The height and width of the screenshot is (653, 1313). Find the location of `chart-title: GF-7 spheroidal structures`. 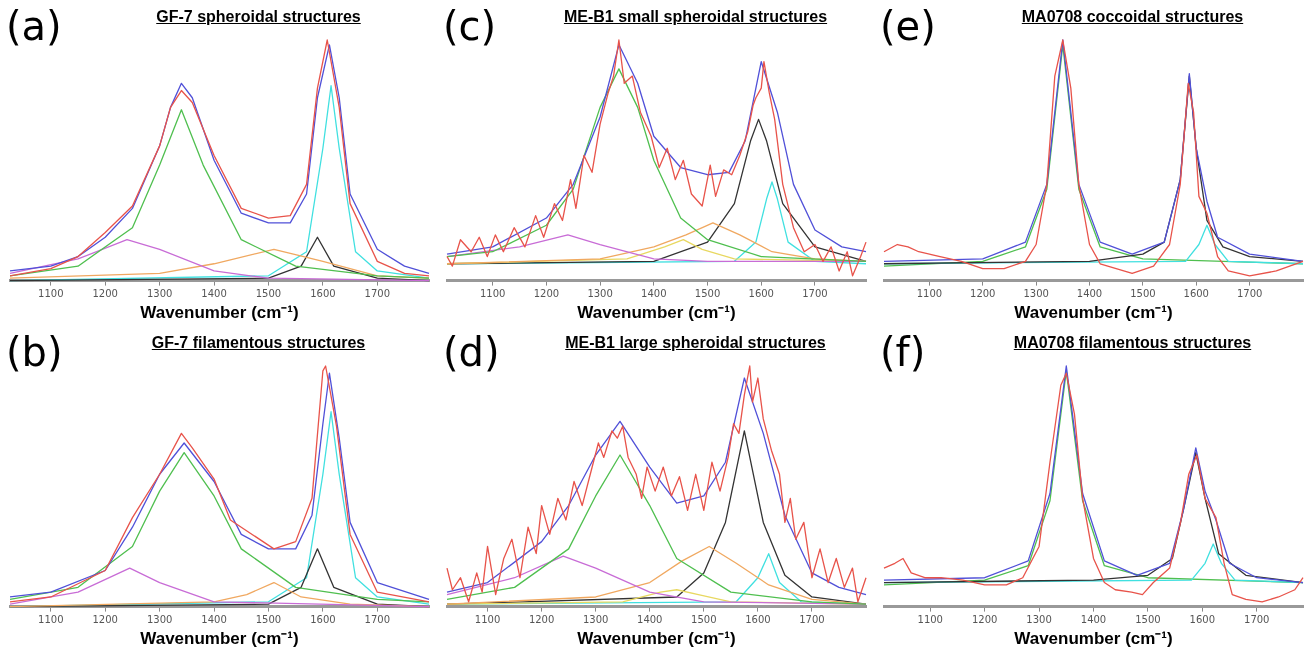

chart-title: GF-7 spheroidal structures is located at coordinates (258, 17).